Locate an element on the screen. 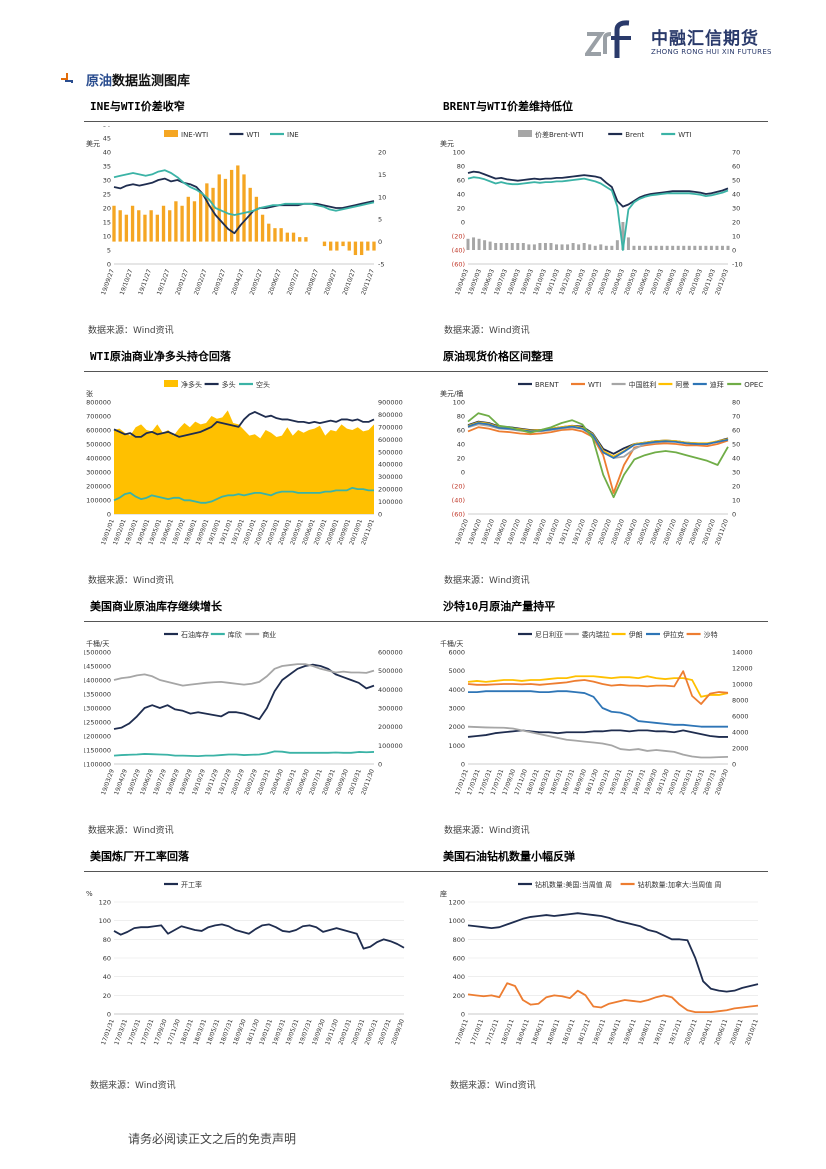  legend-label: 价差Brent-WTI is located at coordinates (559, 134).